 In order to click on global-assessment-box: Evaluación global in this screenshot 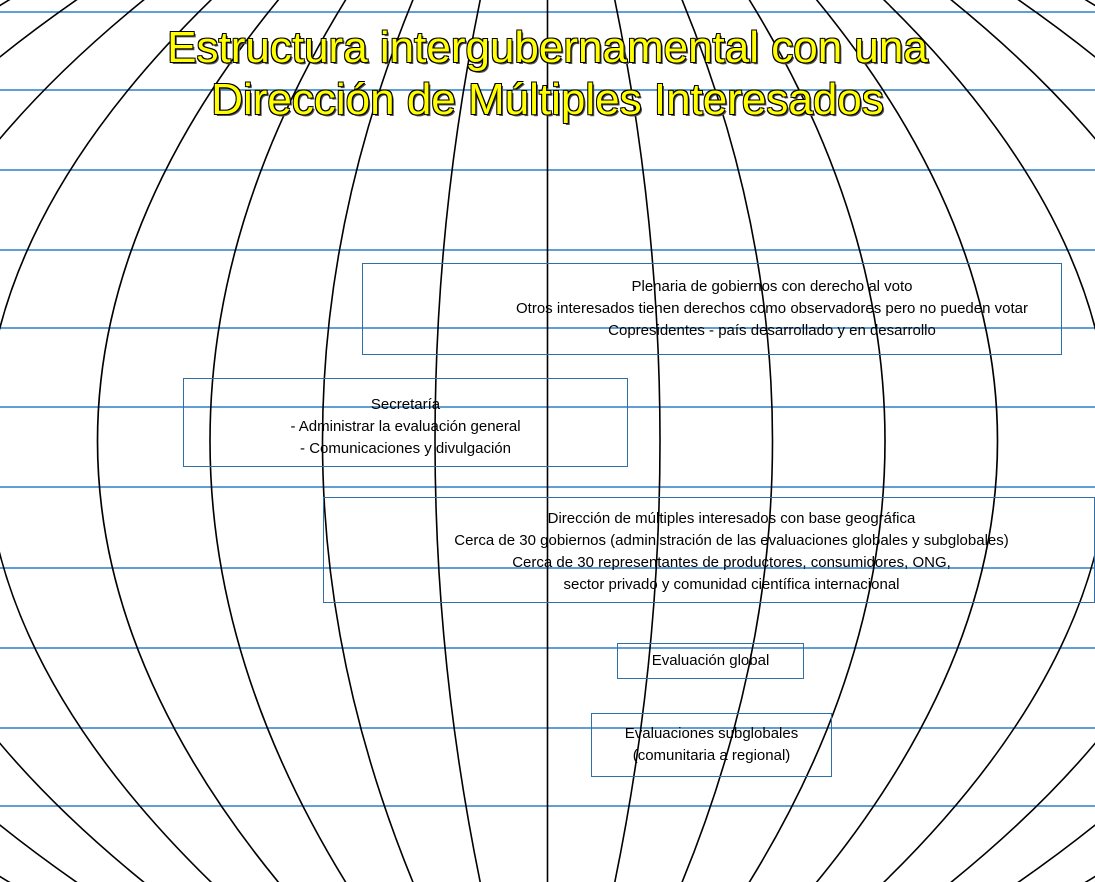, I will do `click(710, 661)`.